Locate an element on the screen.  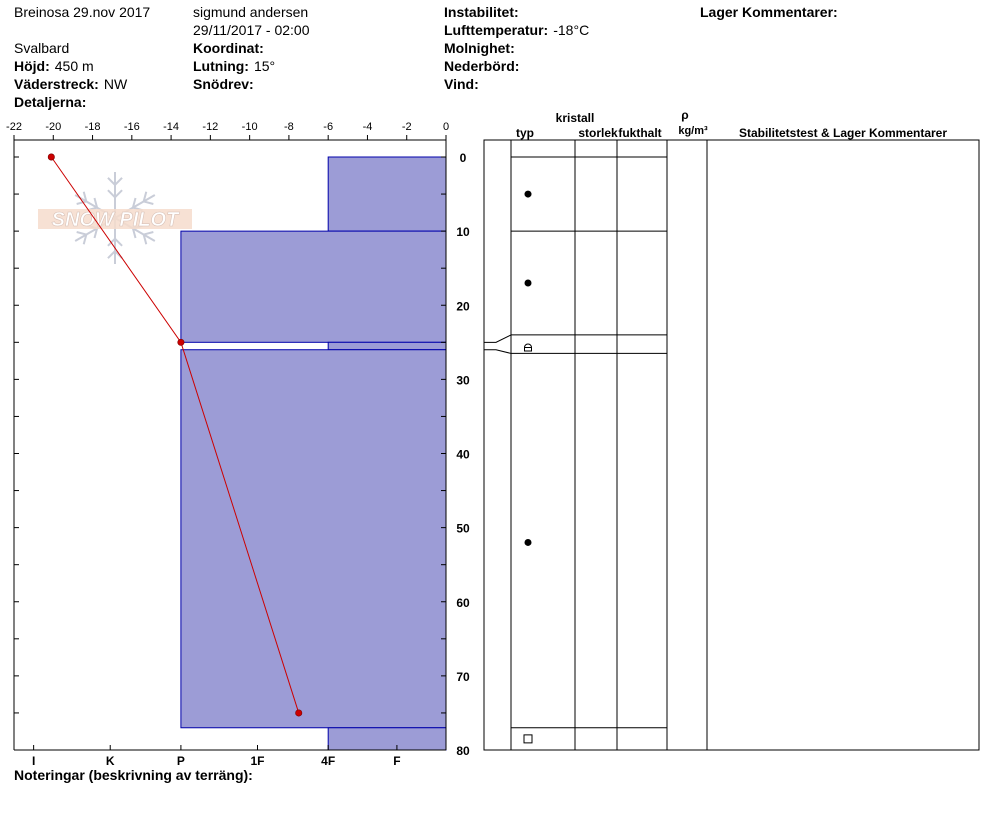
hardness-tick-label: I is located at coordinates (33, 761).